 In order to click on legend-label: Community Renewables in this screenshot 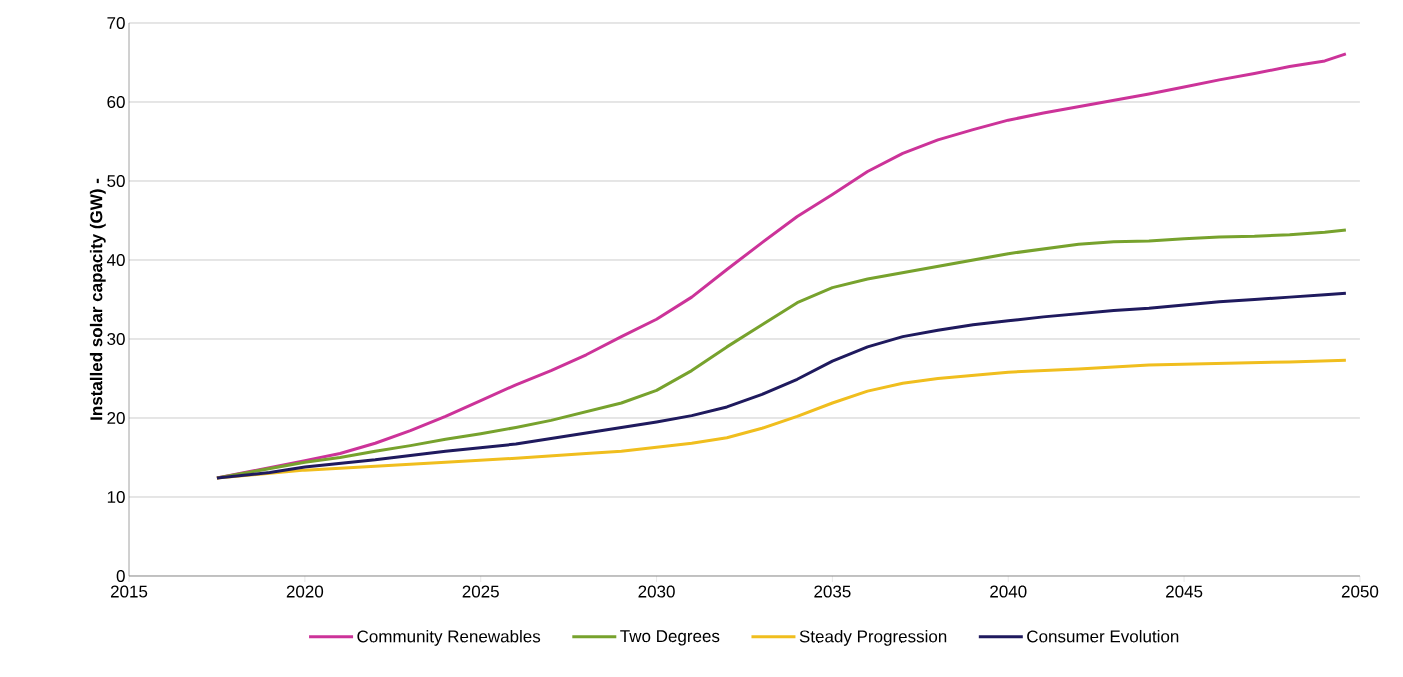, I will do `click(449, 637)`.